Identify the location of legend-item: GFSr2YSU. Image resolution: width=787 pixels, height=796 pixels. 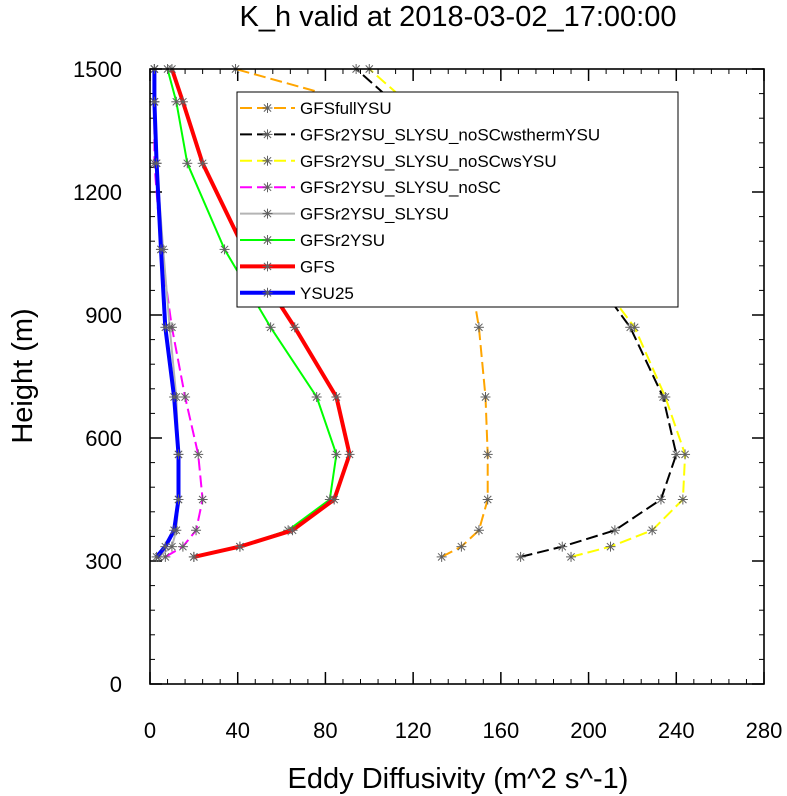
(312, 240).